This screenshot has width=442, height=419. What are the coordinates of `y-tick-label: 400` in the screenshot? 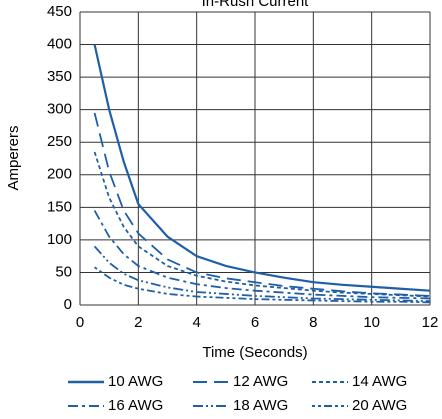 It's located at (59, 44).